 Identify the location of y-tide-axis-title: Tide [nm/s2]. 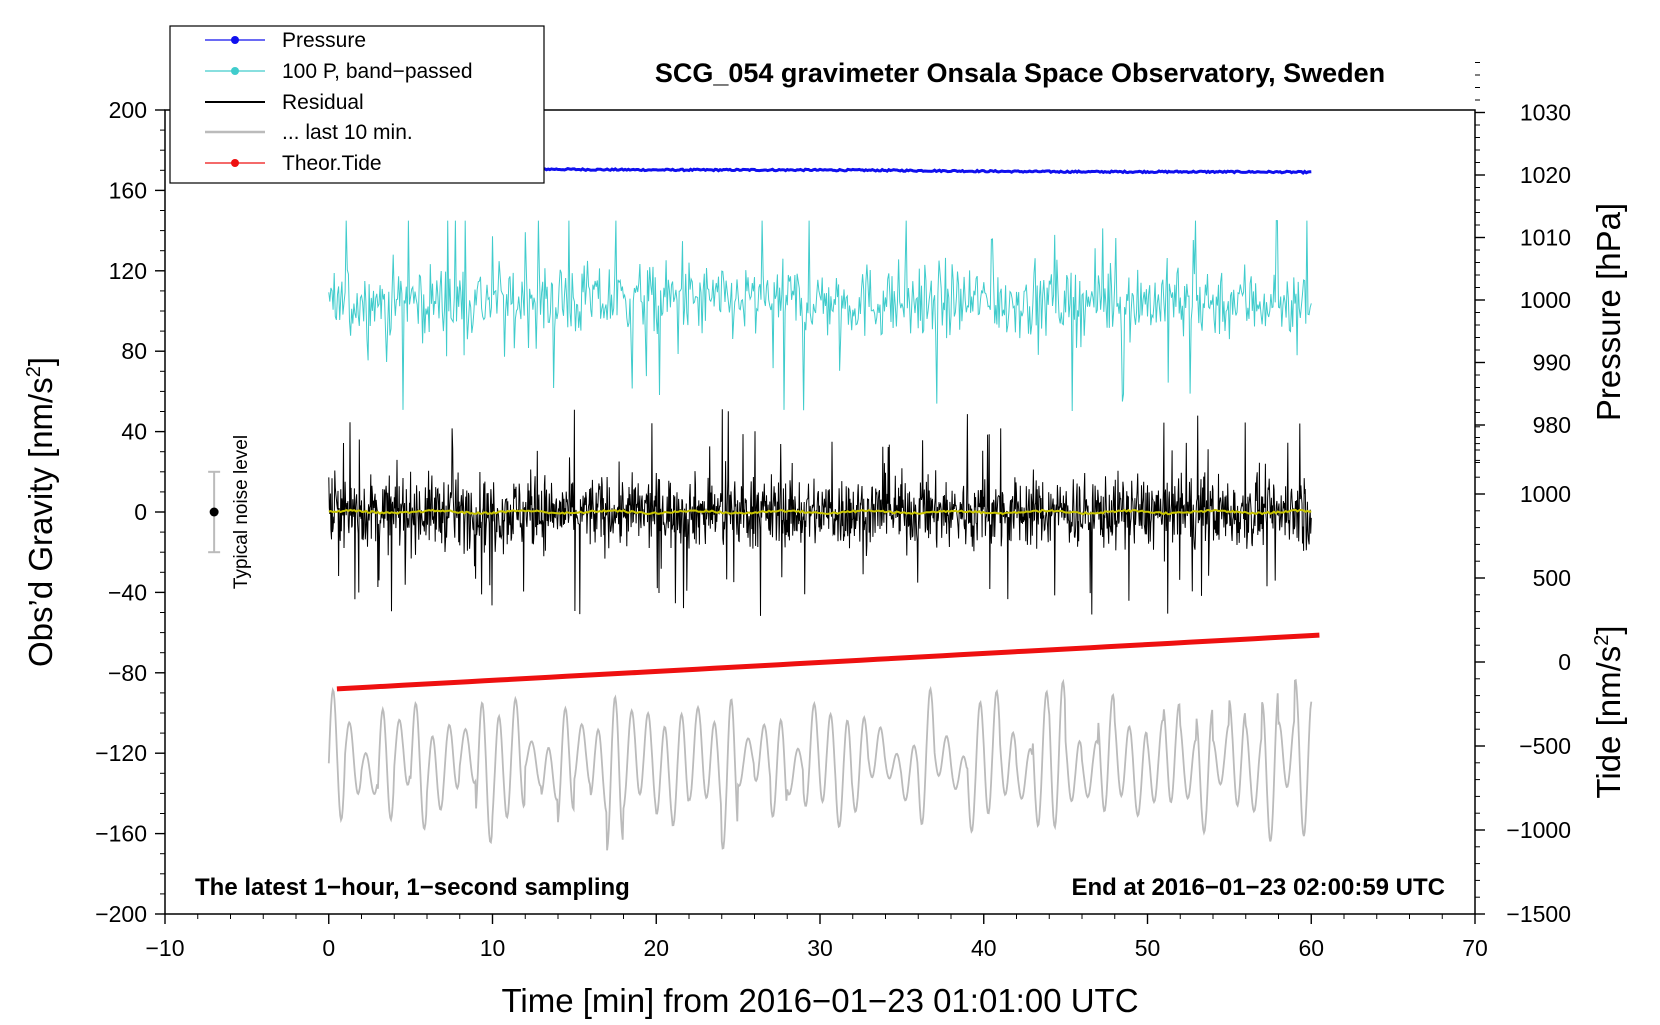
(1608, 711).